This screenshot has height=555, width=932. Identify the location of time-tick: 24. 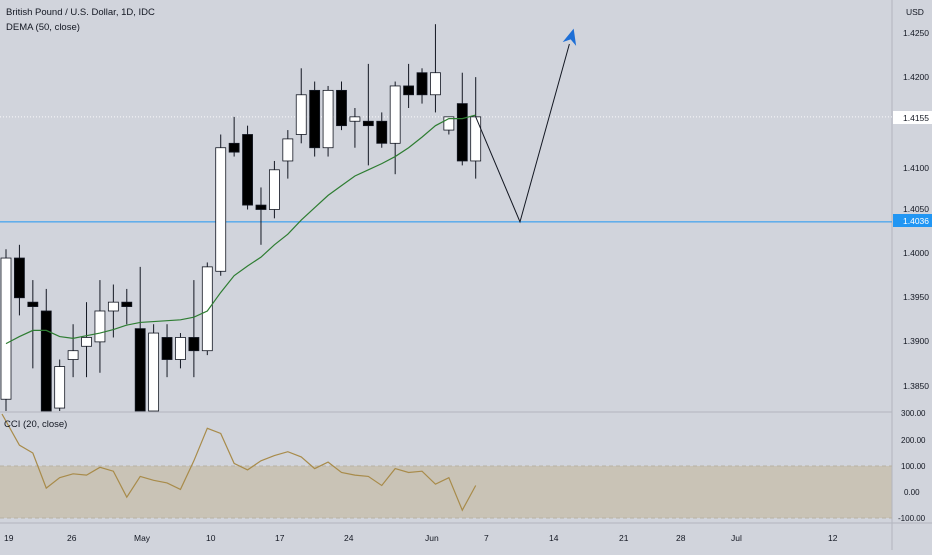
(349, 538).